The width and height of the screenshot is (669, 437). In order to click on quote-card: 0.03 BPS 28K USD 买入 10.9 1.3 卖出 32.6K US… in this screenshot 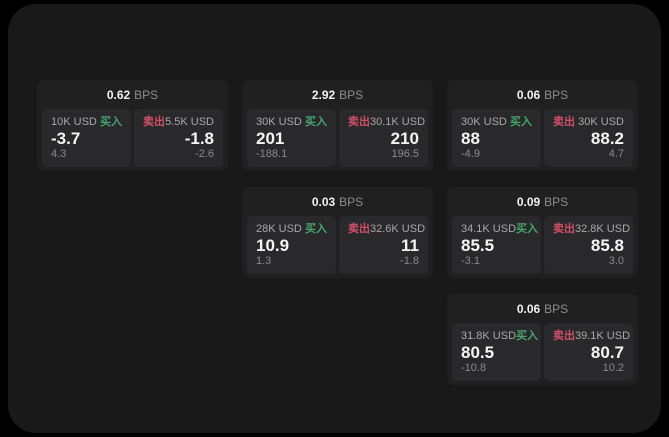, I will do `click(337, 232)`.